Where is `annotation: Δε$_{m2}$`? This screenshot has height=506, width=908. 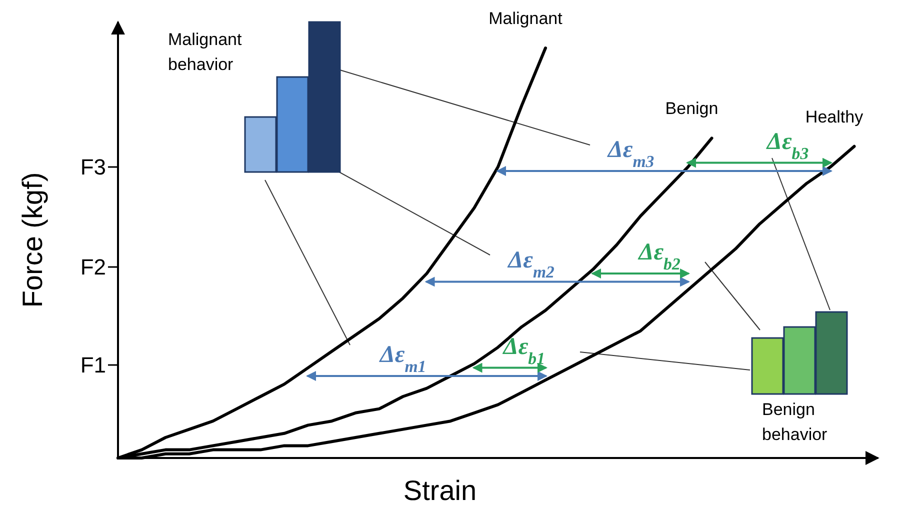
annotation: Δε$_{m2}$ is located at coordinates (530, 265).